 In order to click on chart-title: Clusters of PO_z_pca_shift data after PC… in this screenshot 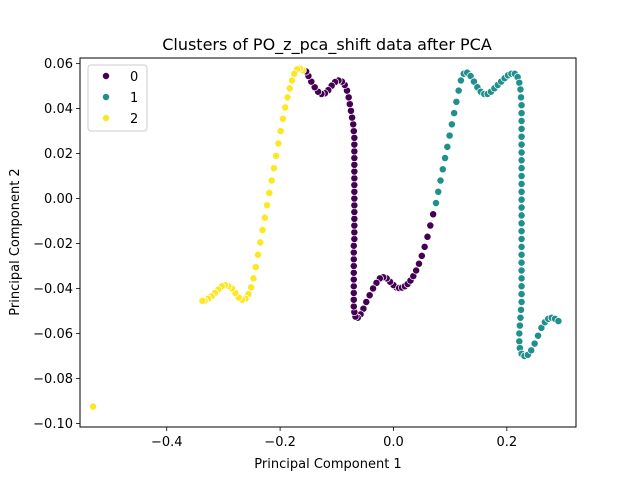, I will do `click(327, 45)`.